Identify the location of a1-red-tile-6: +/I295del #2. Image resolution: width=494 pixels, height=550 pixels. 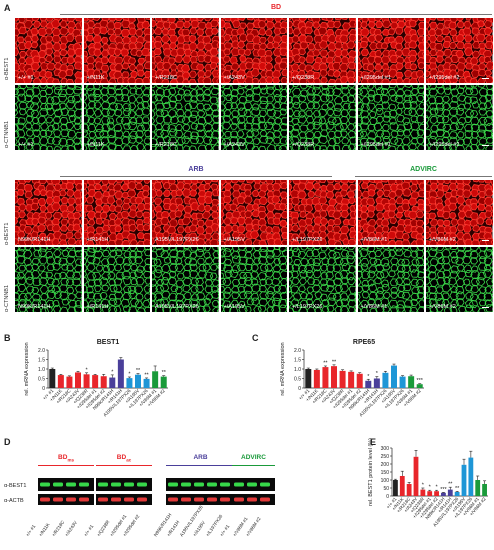
(459, 50).